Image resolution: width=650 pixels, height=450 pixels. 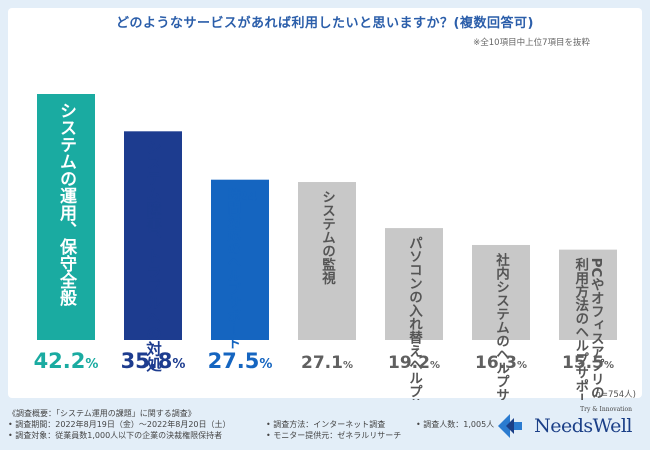 What do you see at coordinates (233, 268) in the screenshot?
I see `bar-label-3-line-2: 時間対応のヘルプサポート` at bounding box center [233, 268].